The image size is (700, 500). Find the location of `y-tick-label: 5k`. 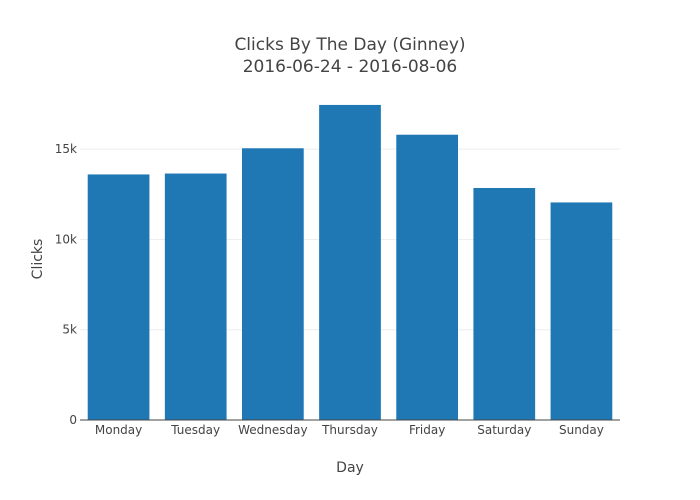

y-tick-label: 5k is located at coordinates (69, 330).